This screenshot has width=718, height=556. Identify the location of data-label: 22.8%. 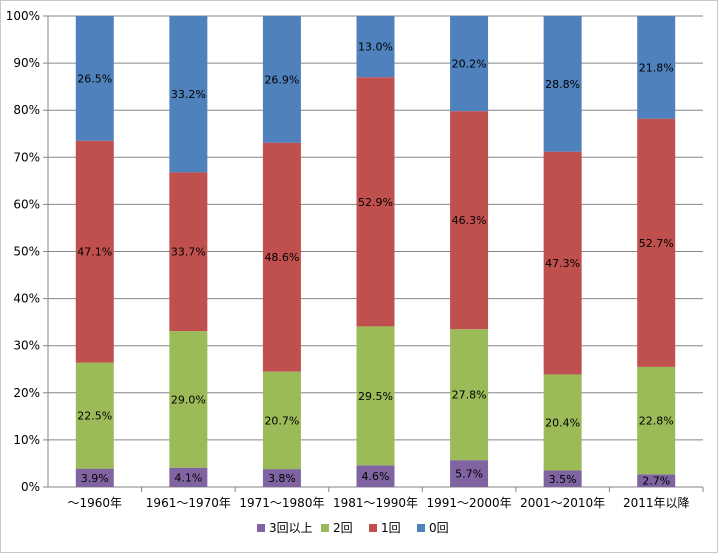
(656, 421).